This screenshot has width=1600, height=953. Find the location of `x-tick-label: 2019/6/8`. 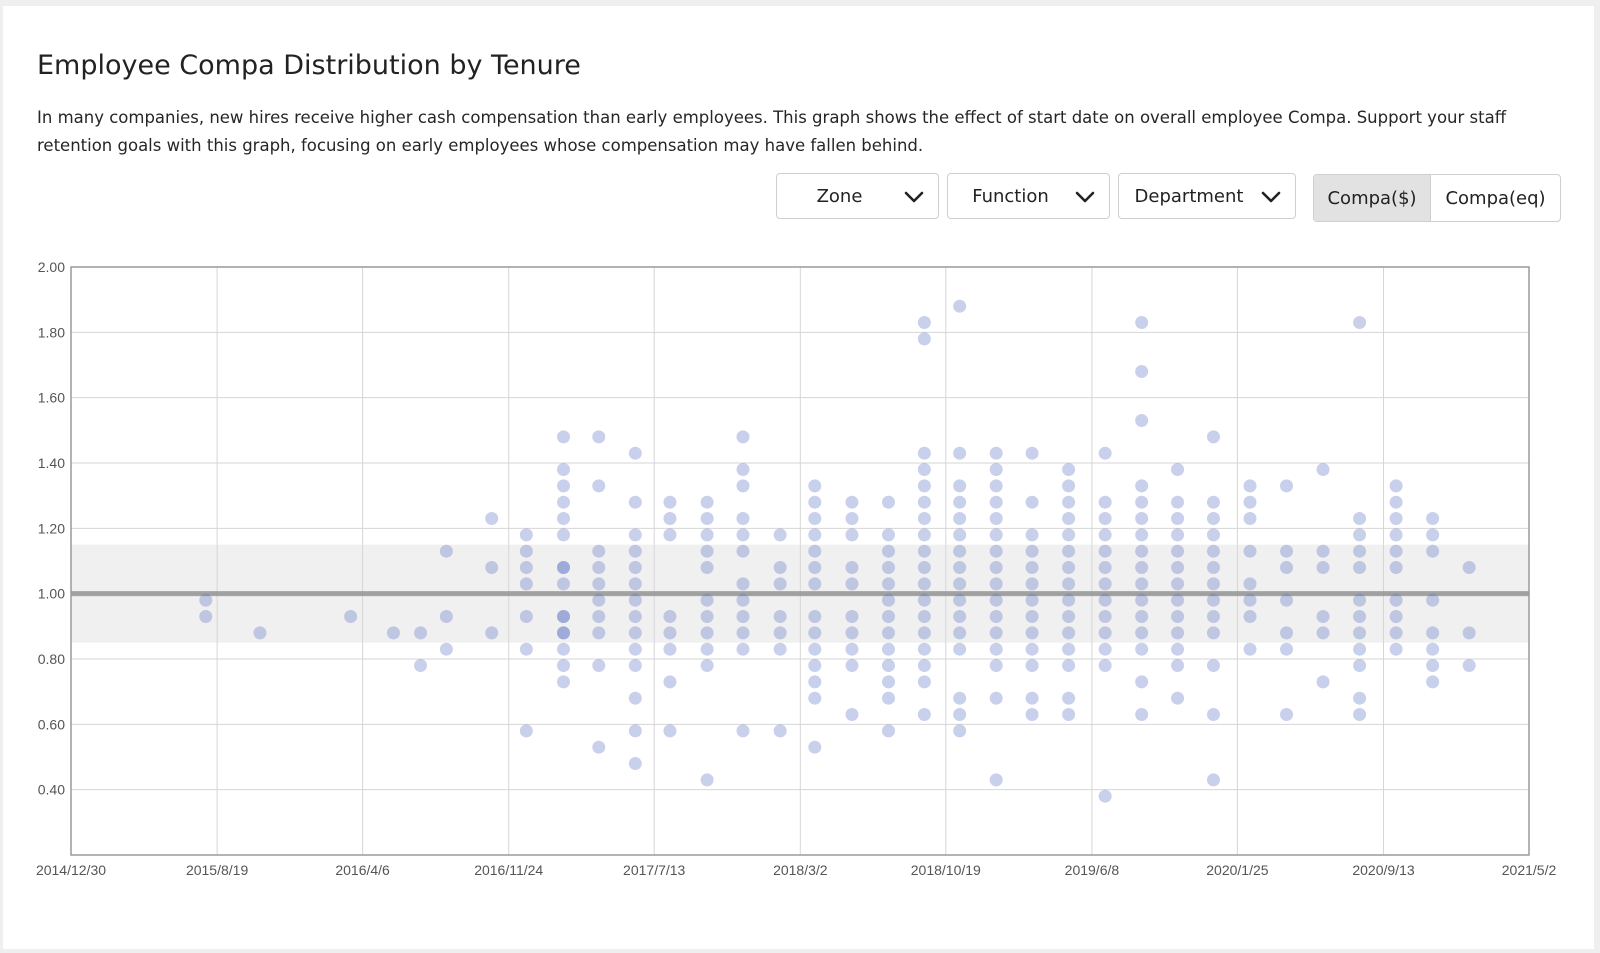

x-tick-label: 2019/6/8 is located at coordinates (1092, 870).